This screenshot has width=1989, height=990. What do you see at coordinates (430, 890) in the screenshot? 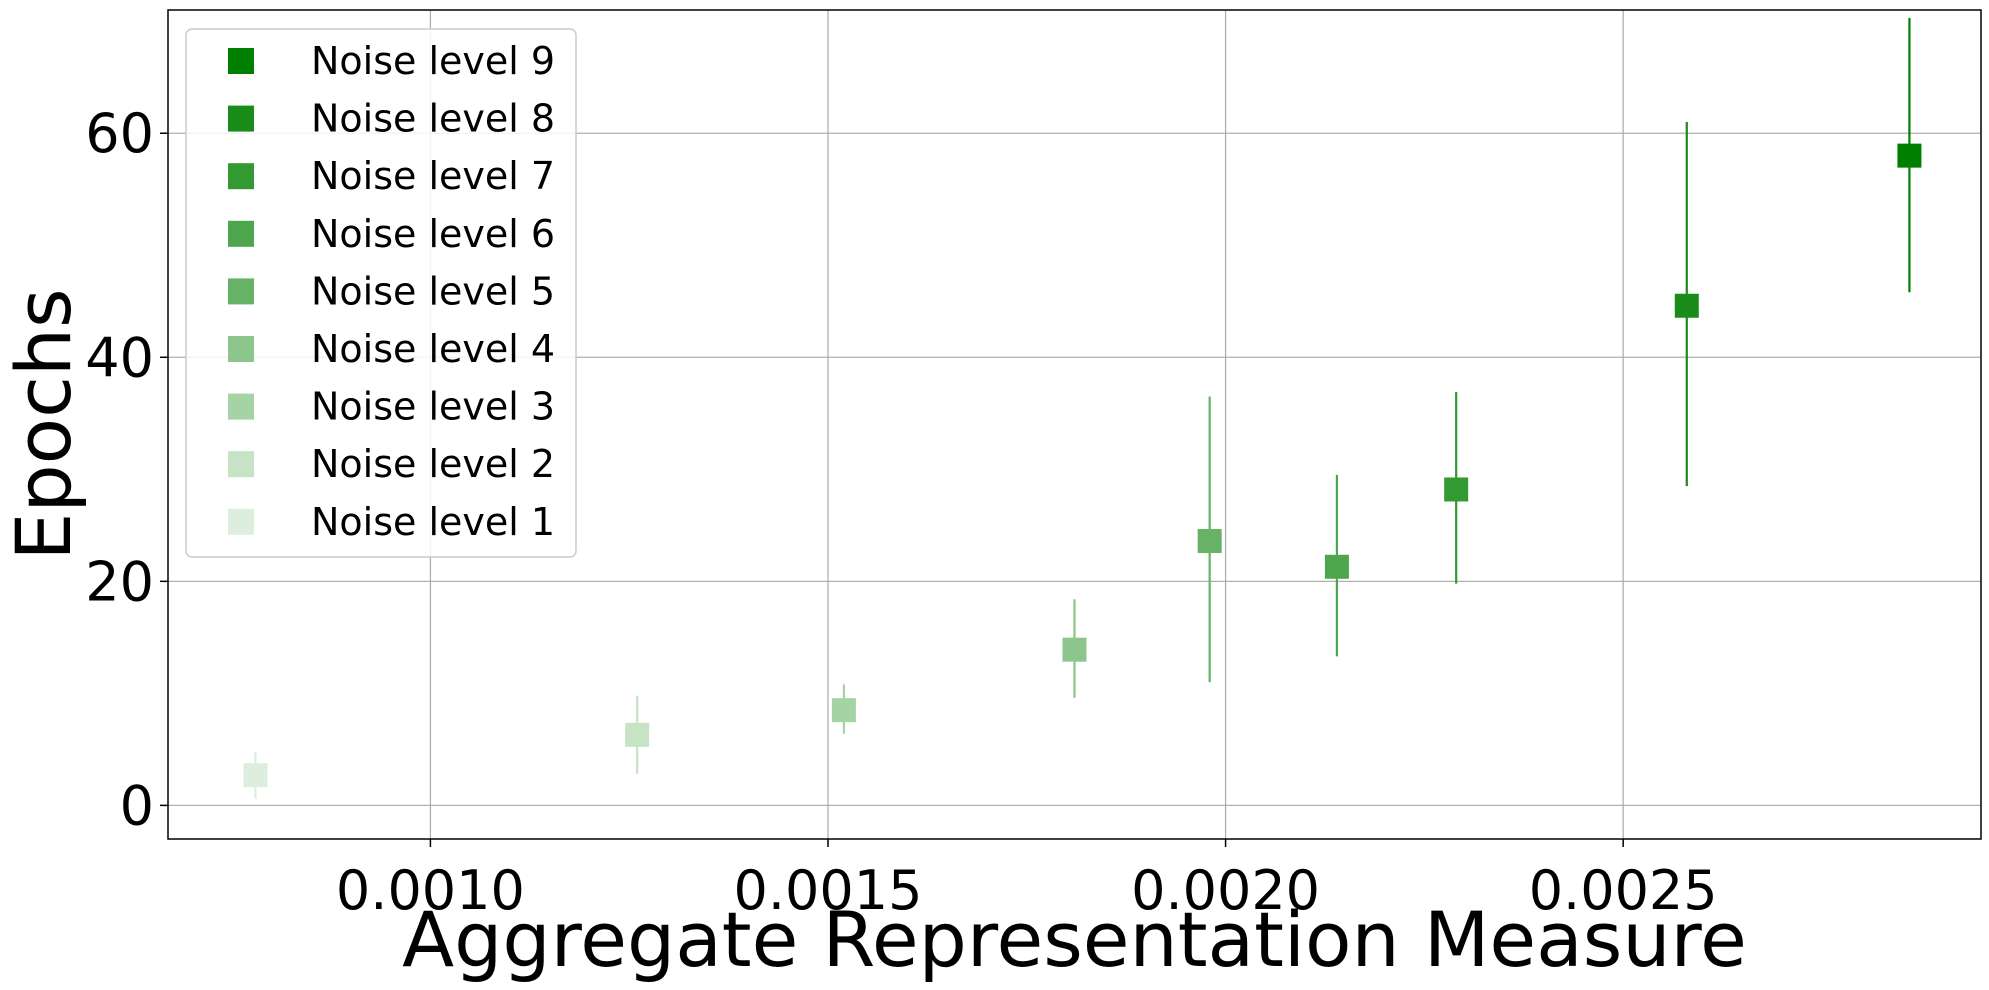
I see `x-tick-label: 0.0010` at bounding box center [430, 890].